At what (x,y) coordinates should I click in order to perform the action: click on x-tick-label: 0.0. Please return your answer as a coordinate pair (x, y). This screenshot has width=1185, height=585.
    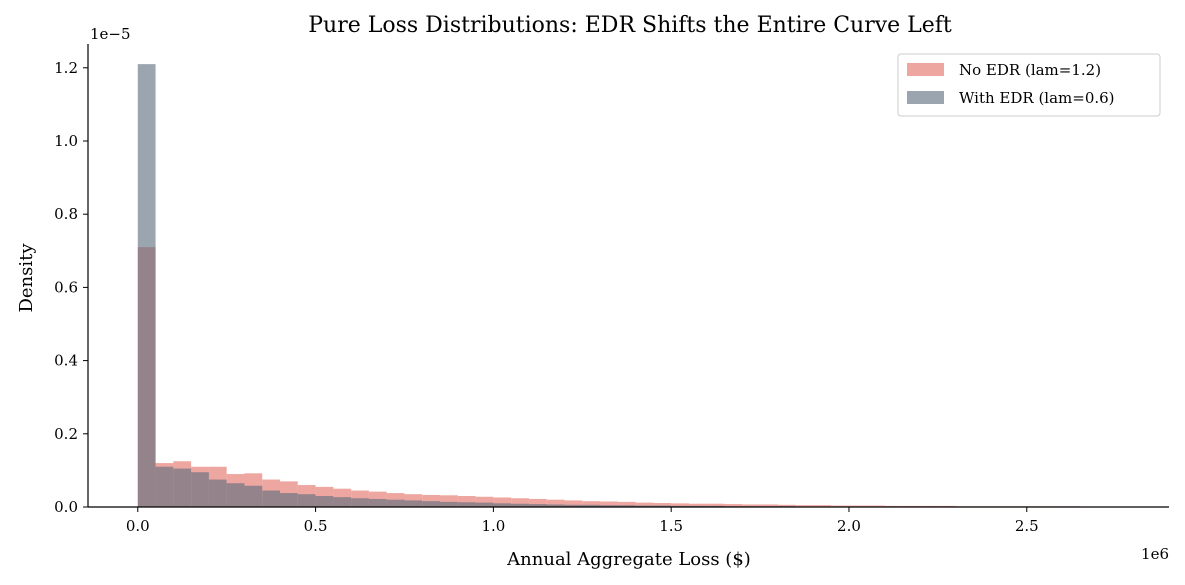
    Looking at the image, I should click on (138, 526).